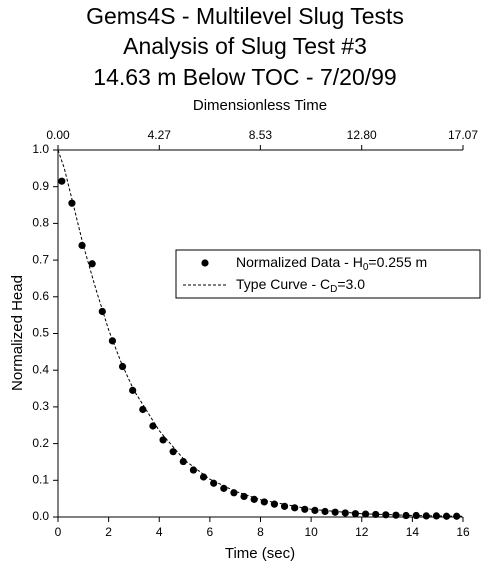 The height and width of the screenshot is (569, 490). I want to click on y-tick-label: 0.2, so click(40, 443).